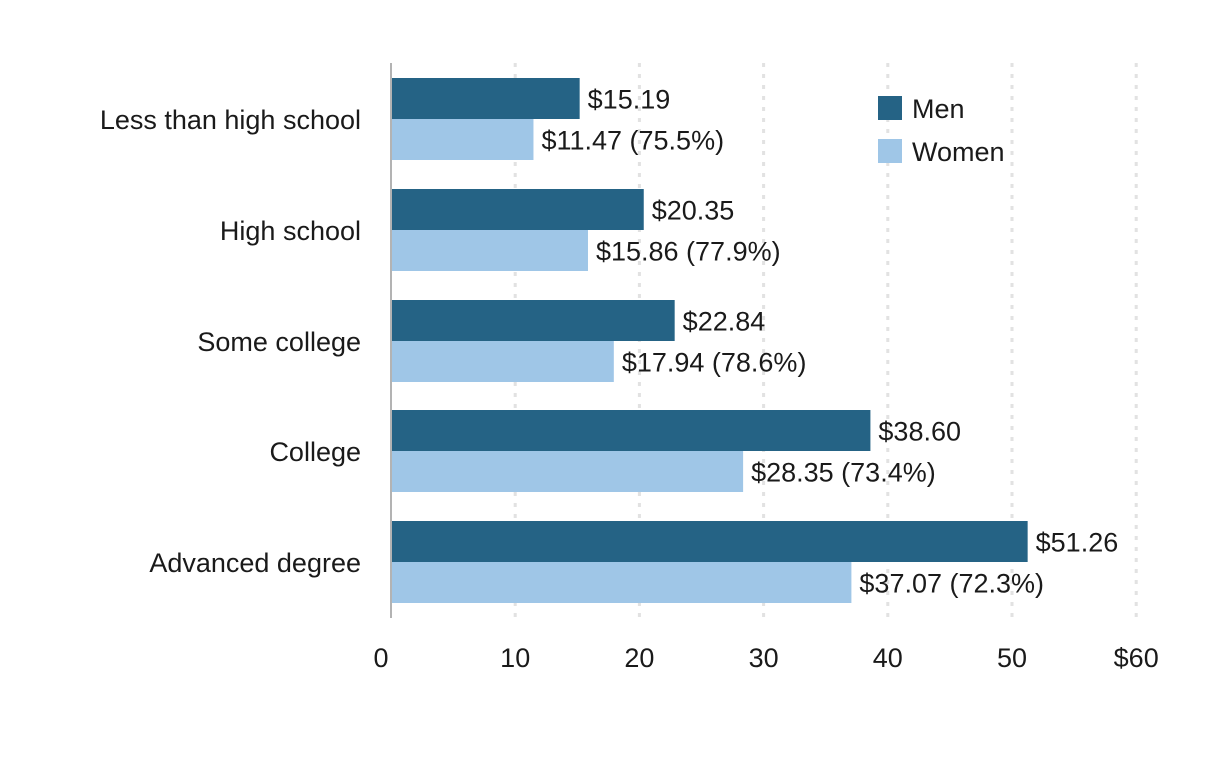  What do you see at coordinates (380, 658) in the screenshot?
I see `x-tick-label-0: 0` at bounding box center [380, 658].